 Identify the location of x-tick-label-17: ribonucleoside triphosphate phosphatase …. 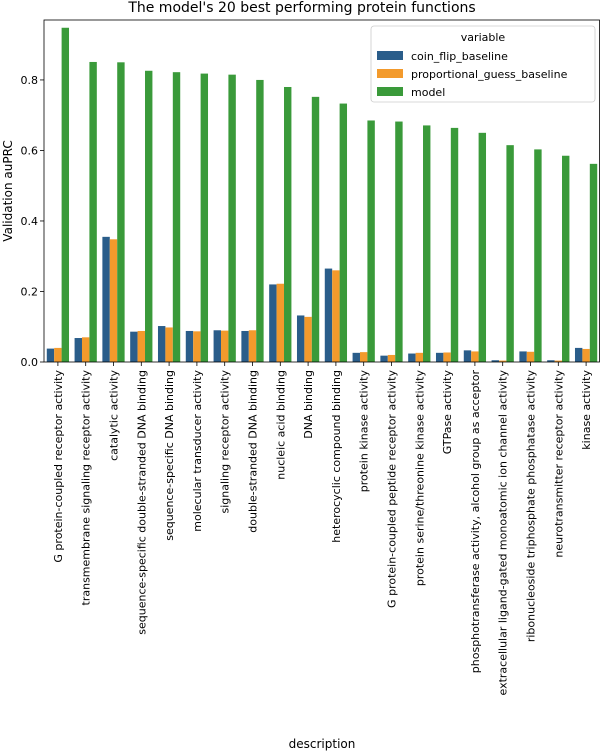
(531, 506).